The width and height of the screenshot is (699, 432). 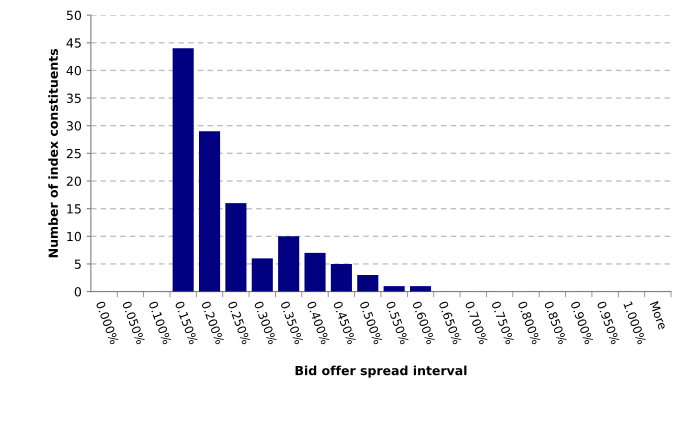 I want to click on y-tick-label: 30, so click(x=74, y=126).